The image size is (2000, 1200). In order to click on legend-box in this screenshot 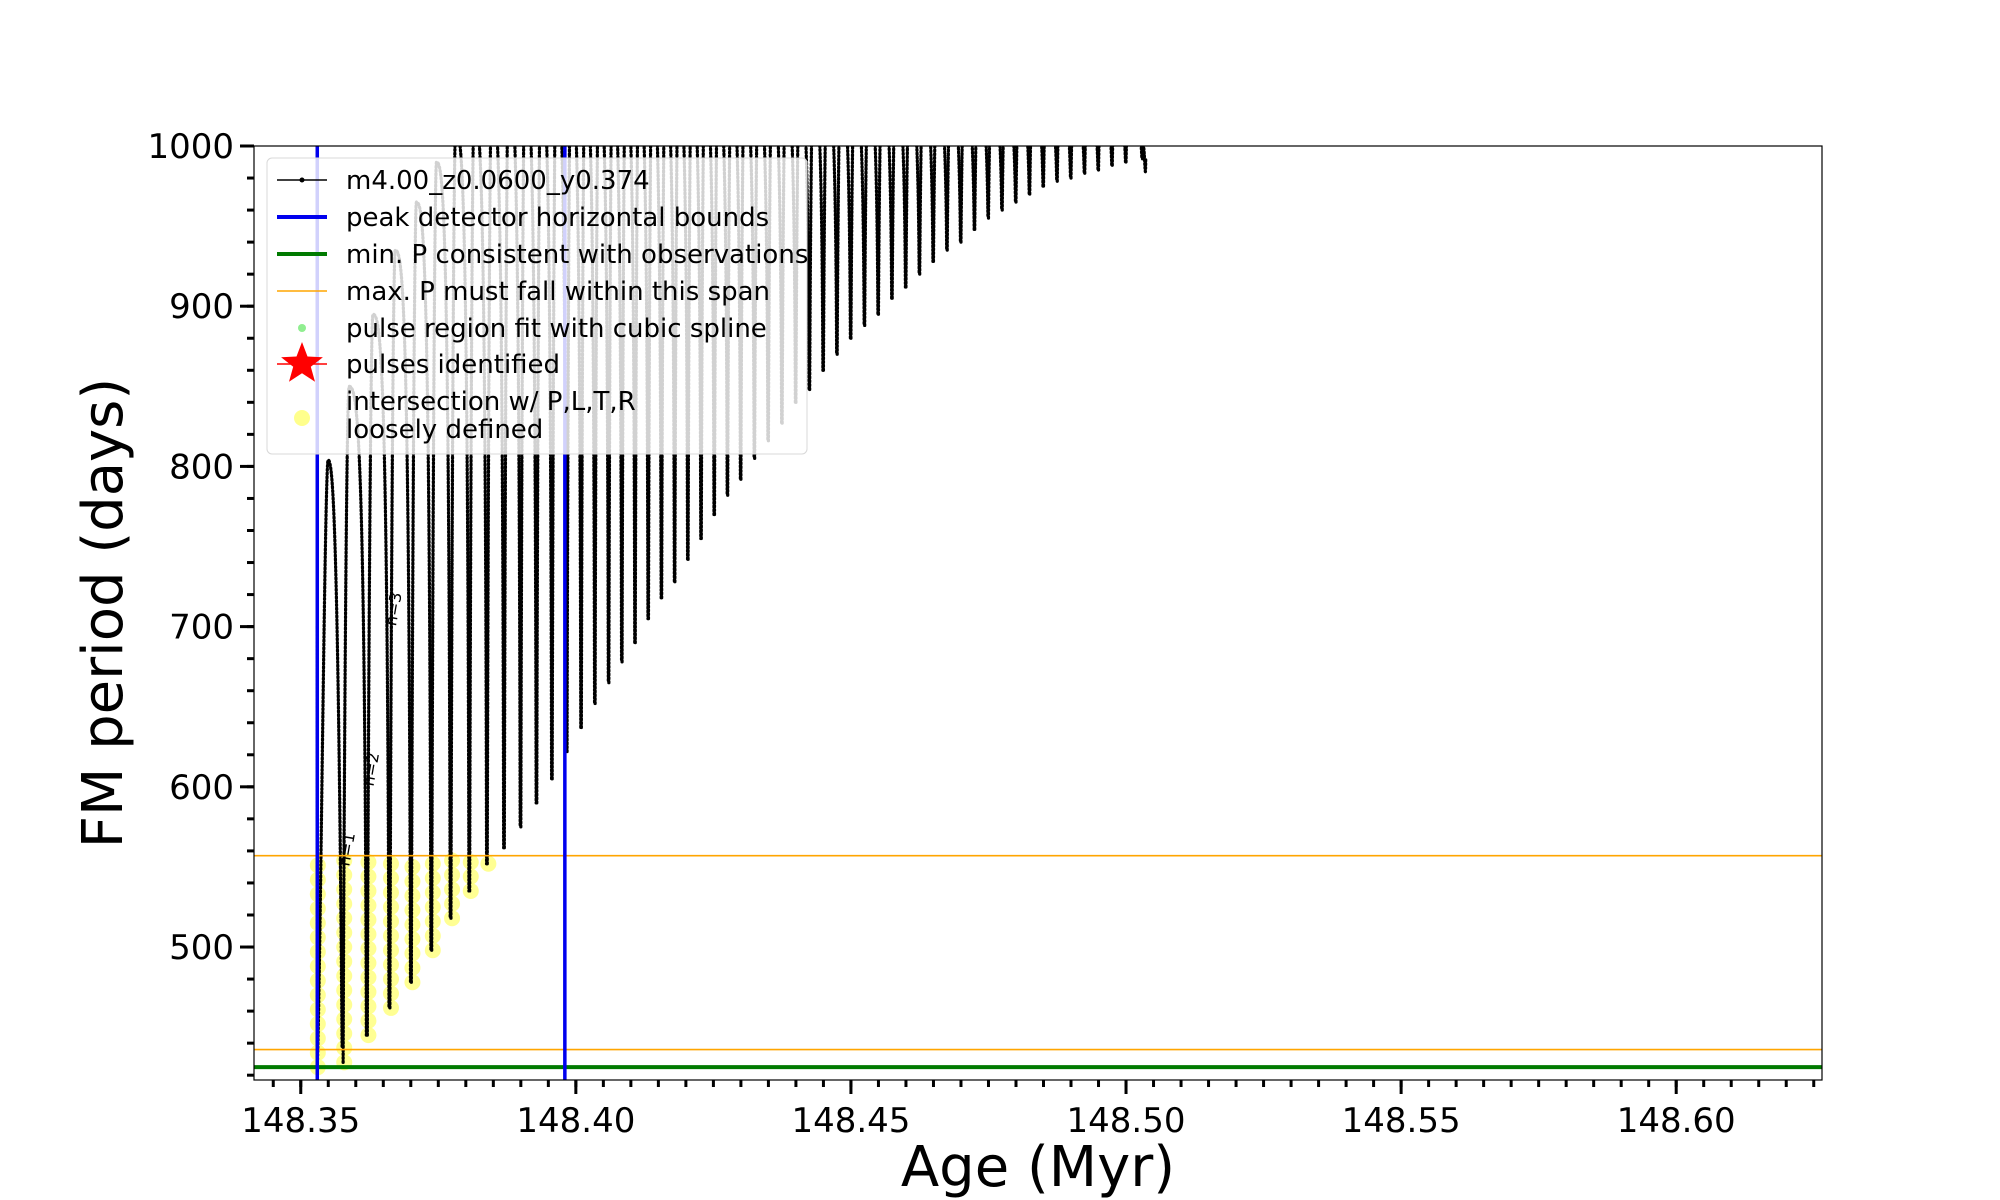, I will do `click(537, 306)`.